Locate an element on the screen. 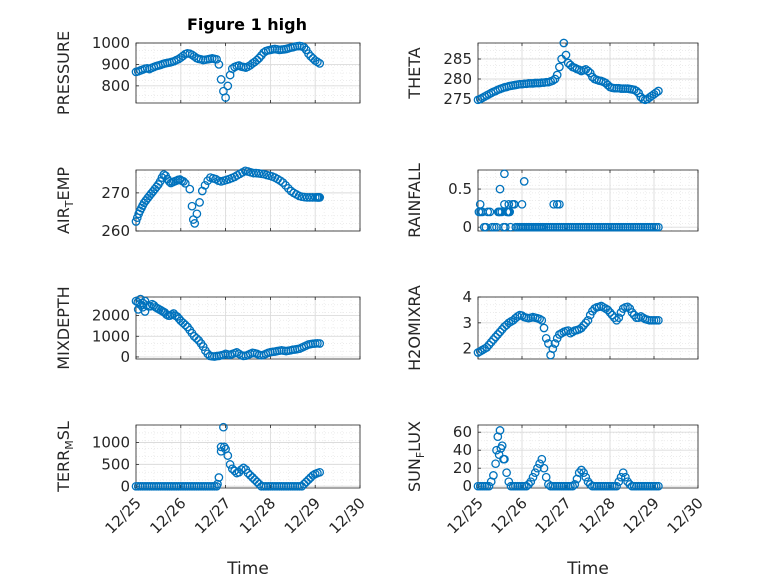 The width and height of the screenshot is (778, 583). y-axis-label-part: EMP is located at coordinates (63, 184).